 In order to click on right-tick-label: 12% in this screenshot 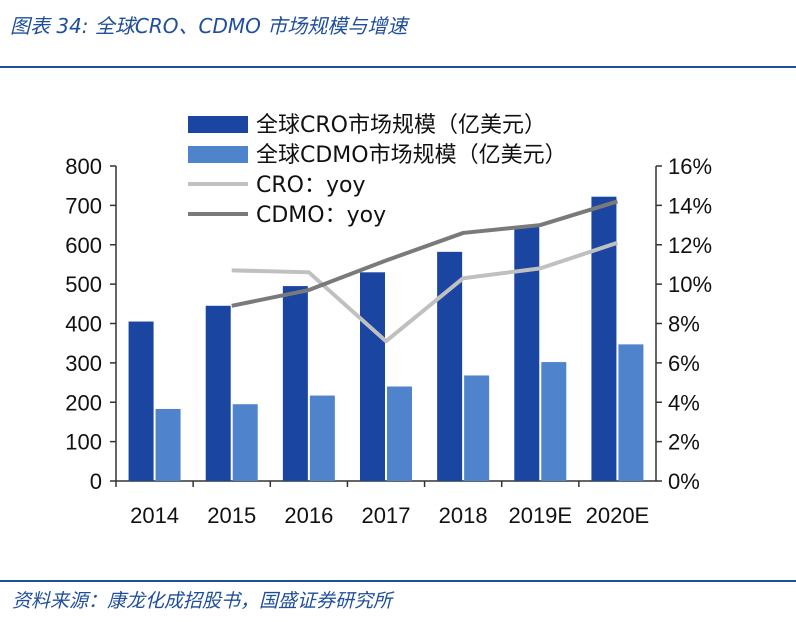, I will do `click(690, 245)`.